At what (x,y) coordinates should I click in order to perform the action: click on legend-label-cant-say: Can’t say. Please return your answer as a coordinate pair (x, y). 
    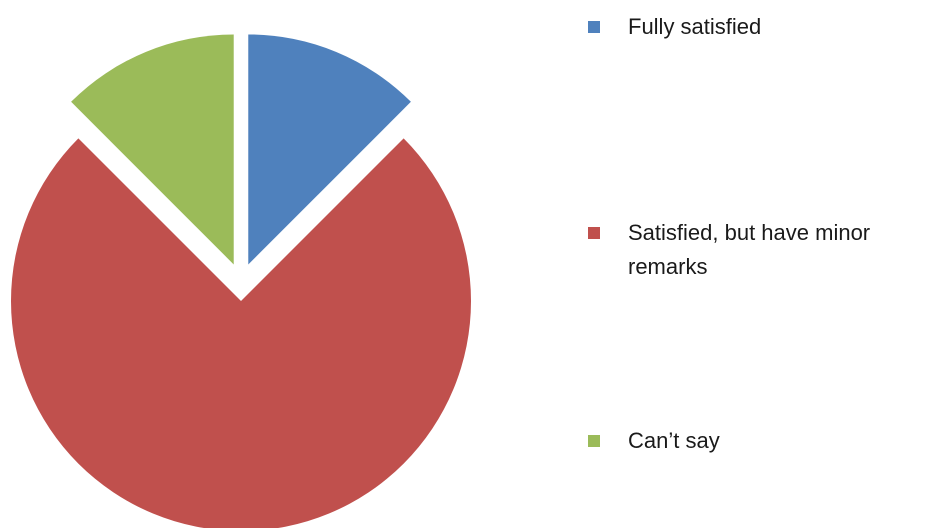
    Looking at the image, I should click on (674, 440).